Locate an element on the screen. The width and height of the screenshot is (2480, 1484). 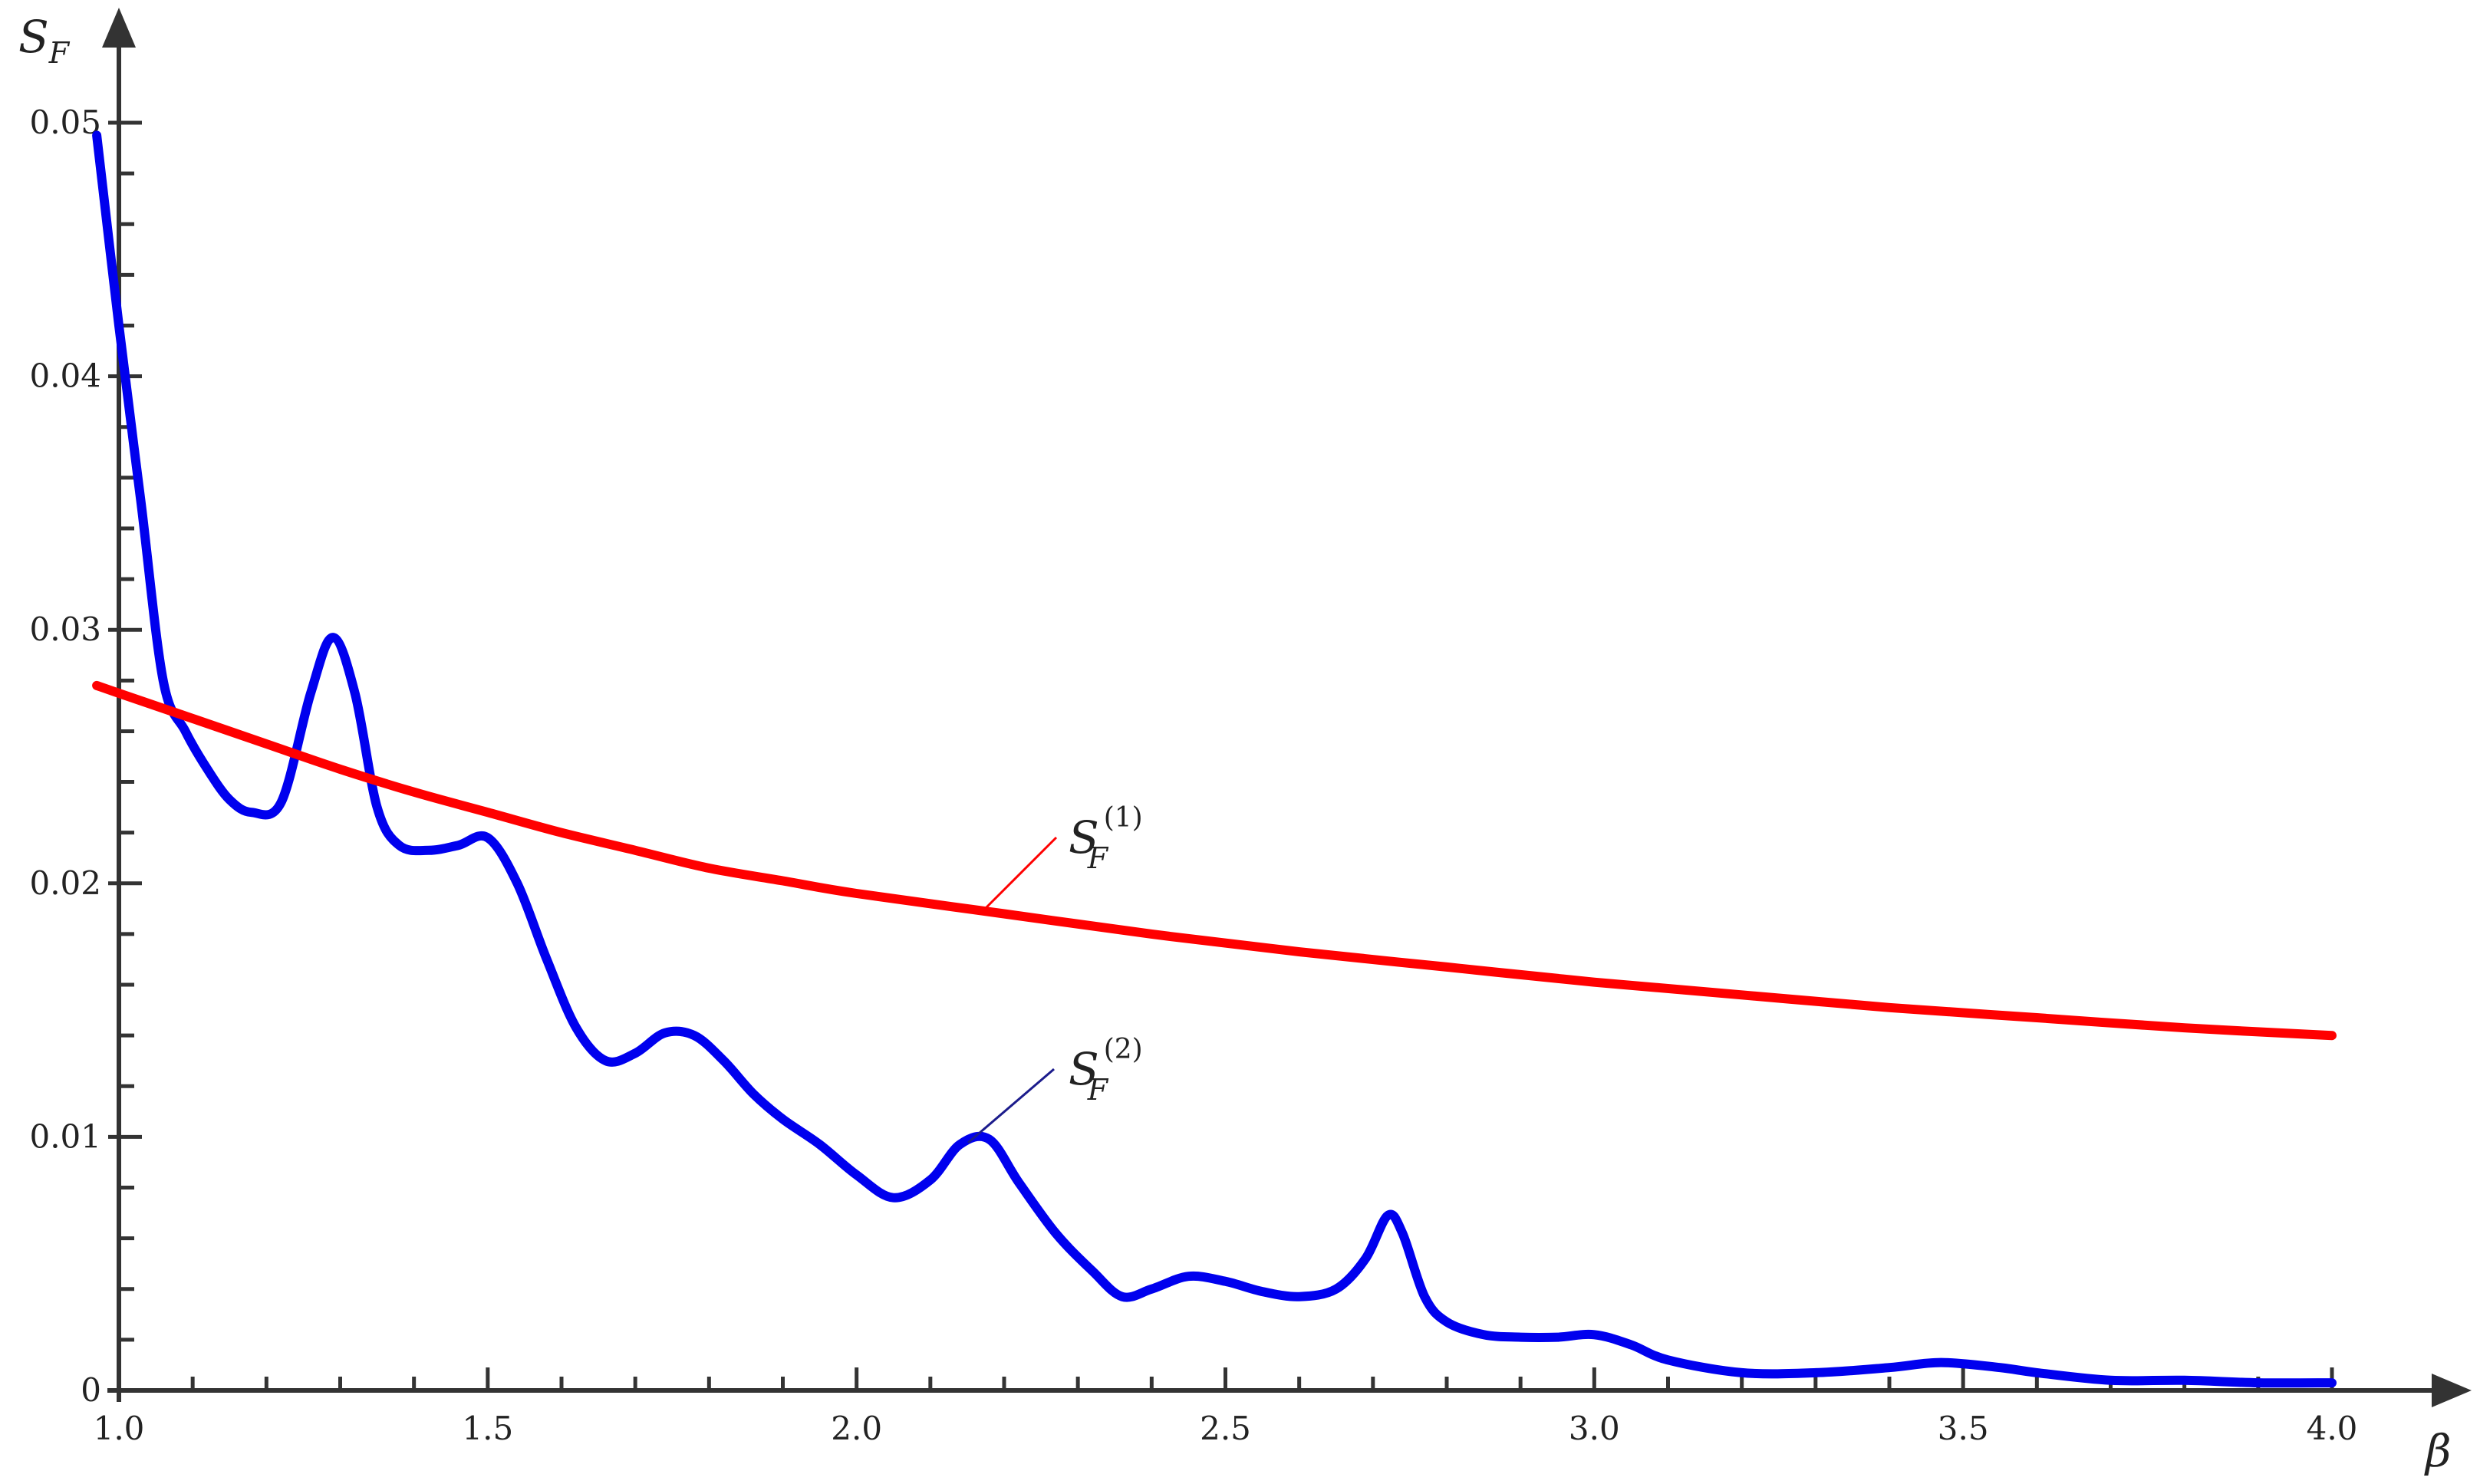
y-tick-label: 0.01 is located at coordinates (65, 1136).